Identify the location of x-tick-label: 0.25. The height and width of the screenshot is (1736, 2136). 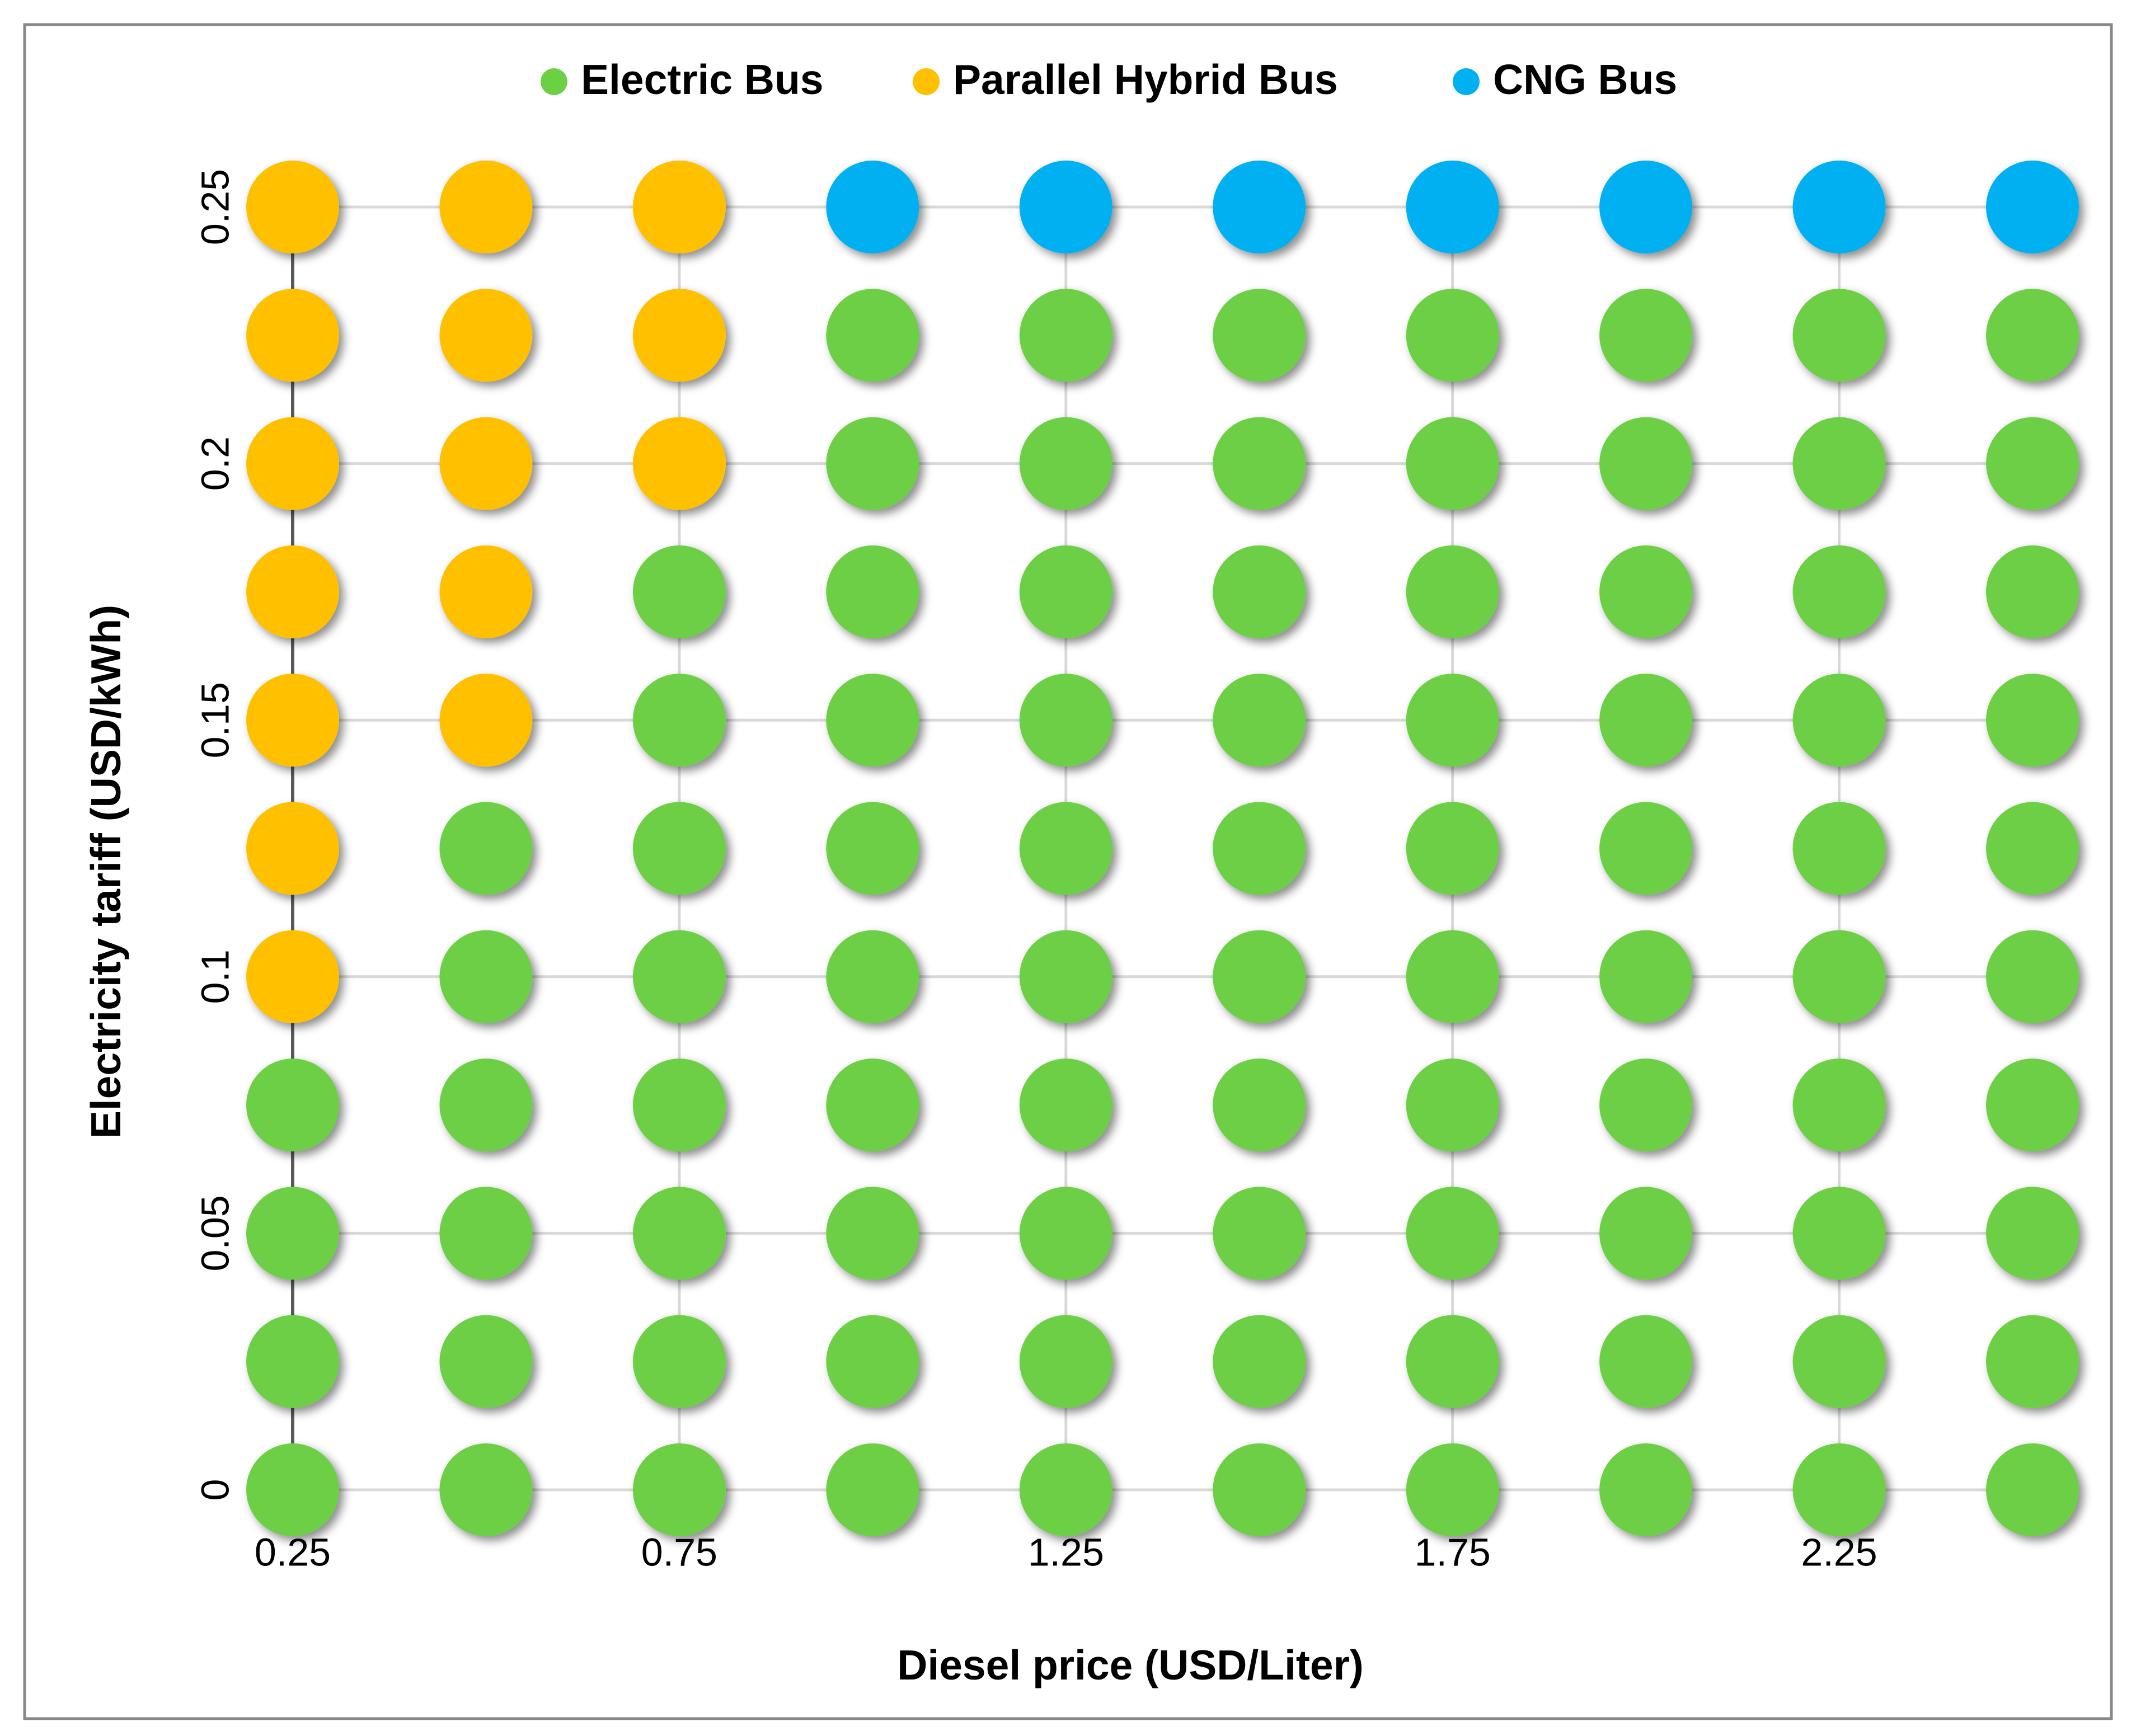
(293, 1552).